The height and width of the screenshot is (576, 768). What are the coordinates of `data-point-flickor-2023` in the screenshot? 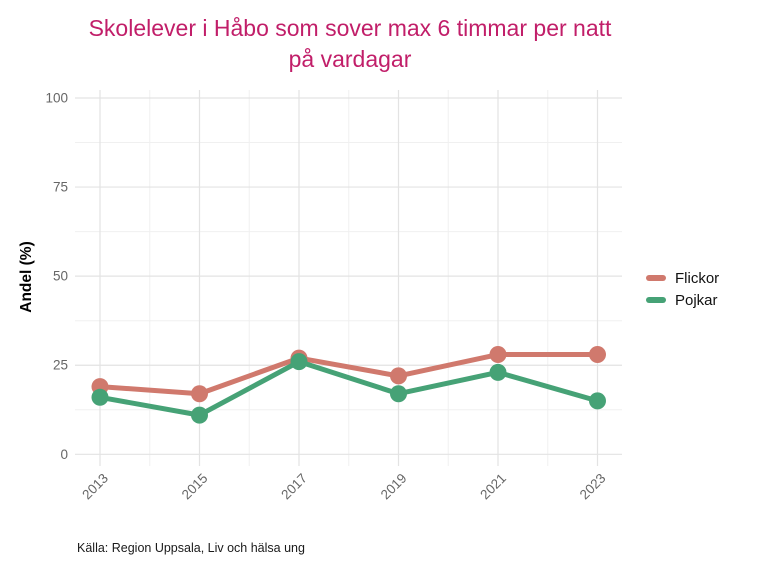 It's located at (597, 355).